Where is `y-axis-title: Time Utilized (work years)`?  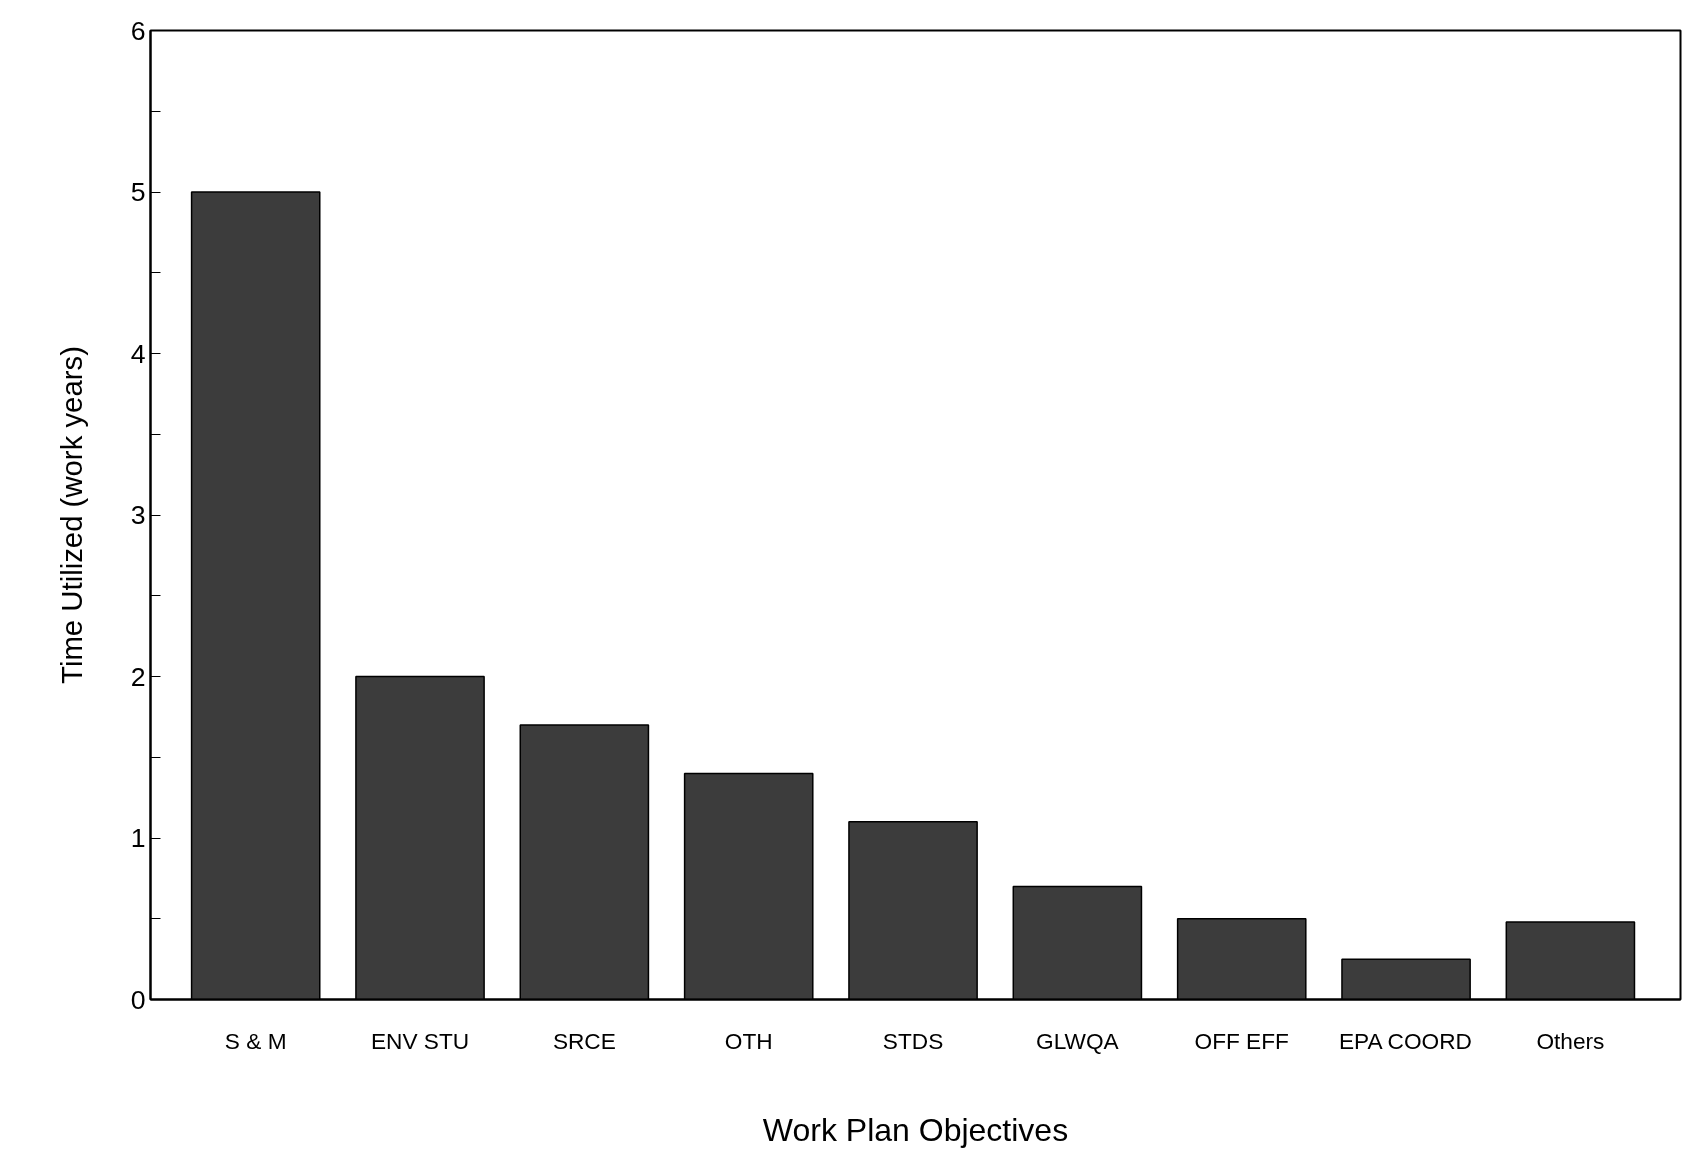
y-axis-title: Time Utilized (work years) is located at coordinates (71, 515).